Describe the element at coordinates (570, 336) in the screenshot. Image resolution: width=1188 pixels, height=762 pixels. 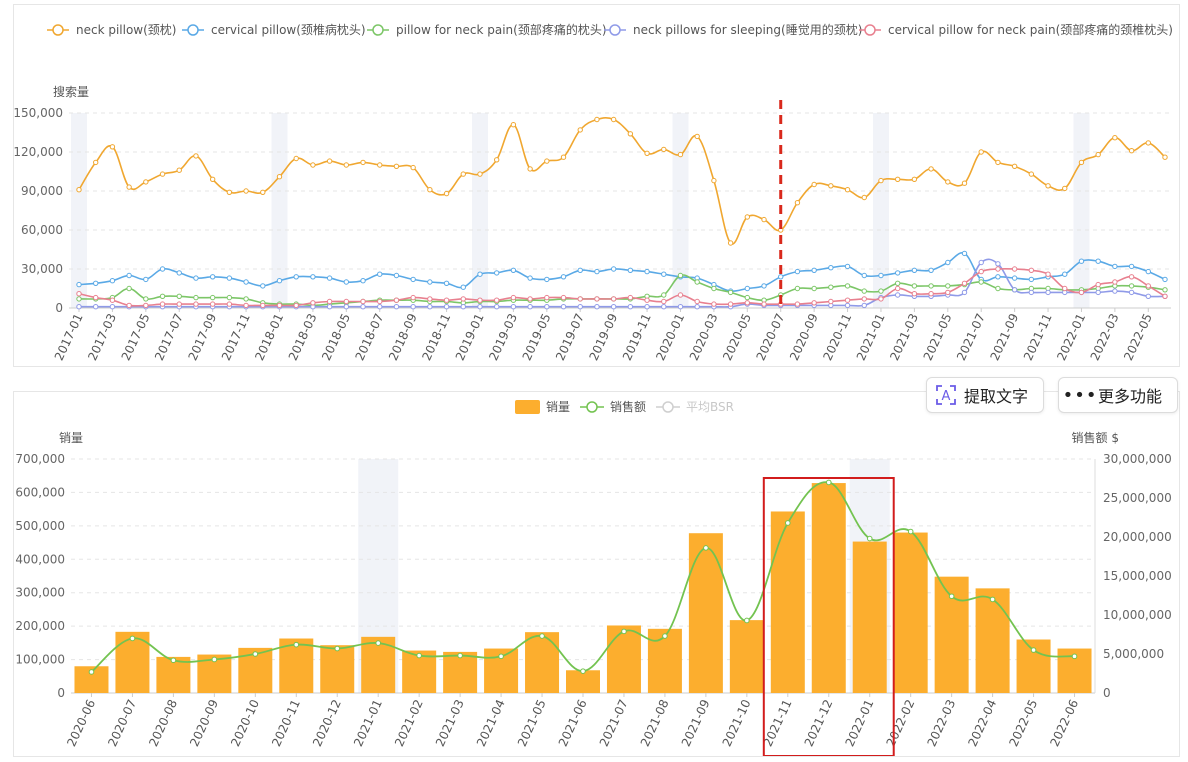
I see `x-tick-label-15: 2019-07` at that location.